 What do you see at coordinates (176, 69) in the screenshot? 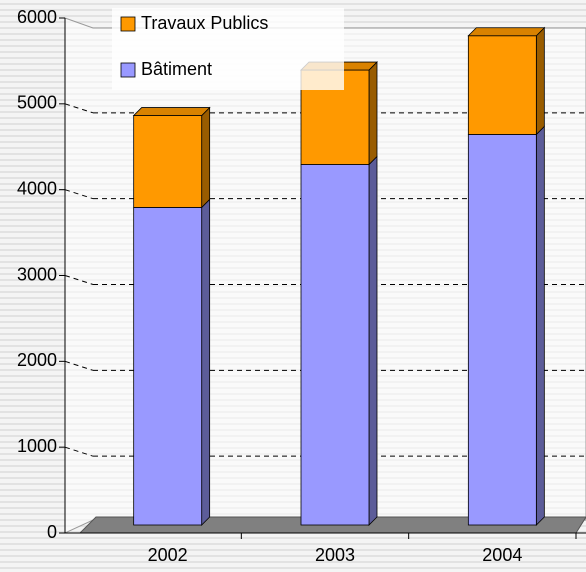
I see `legend-label: Bâtiment` at bounding box center [176, 69].